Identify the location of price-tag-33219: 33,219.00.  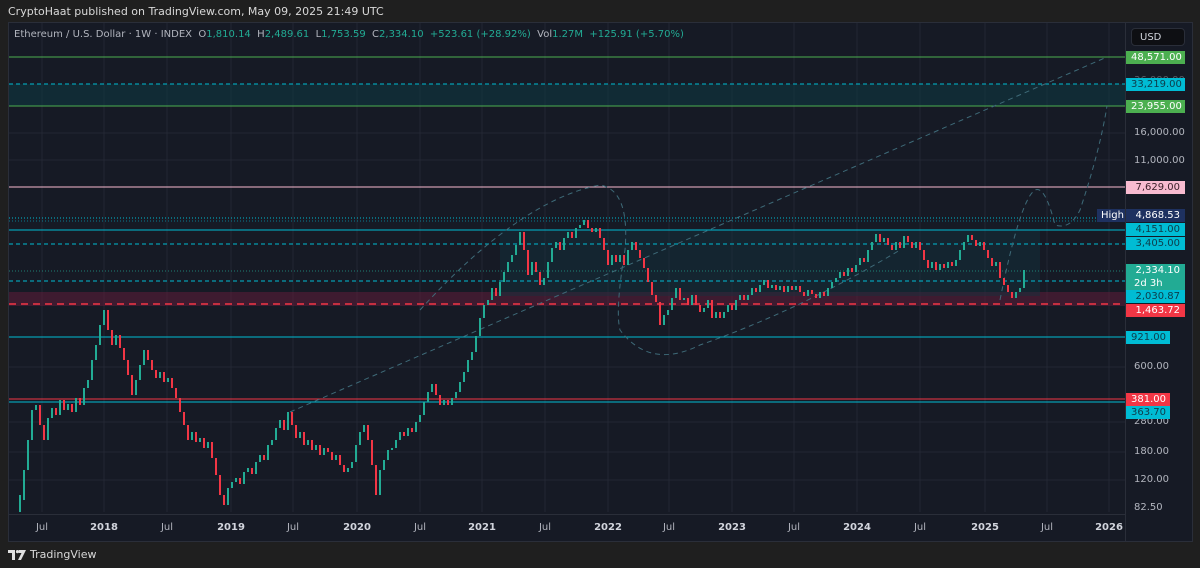
(1155, 84).